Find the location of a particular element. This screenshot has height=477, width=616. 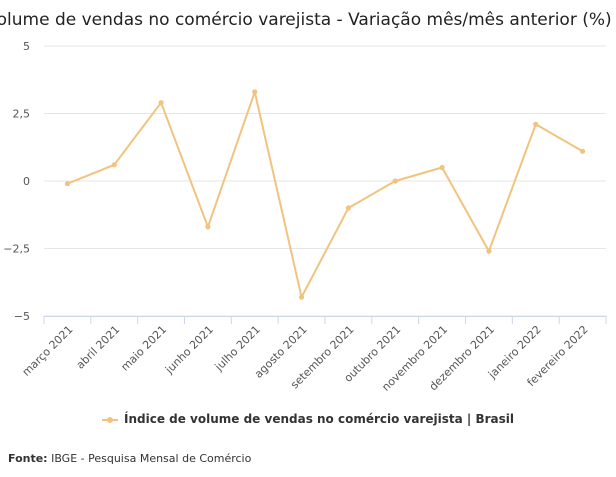

x-tick-label: julho 2021 is located at coordinates (237, 348).